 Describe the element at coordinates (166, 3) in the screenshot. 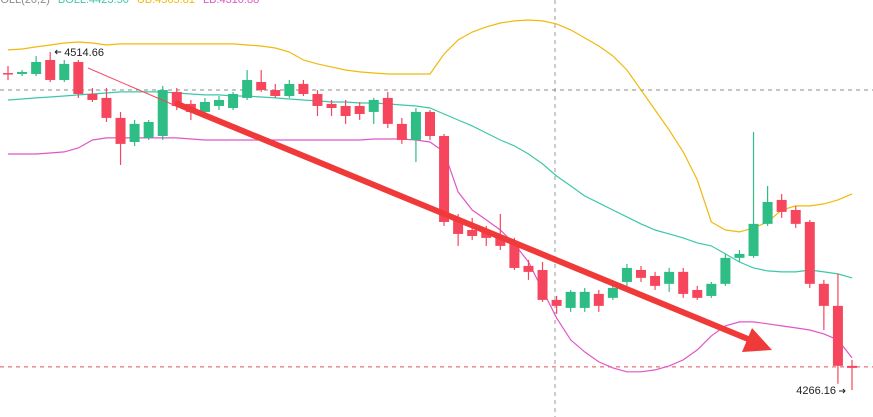

I see `header-text: UB:4565.81` at that location.